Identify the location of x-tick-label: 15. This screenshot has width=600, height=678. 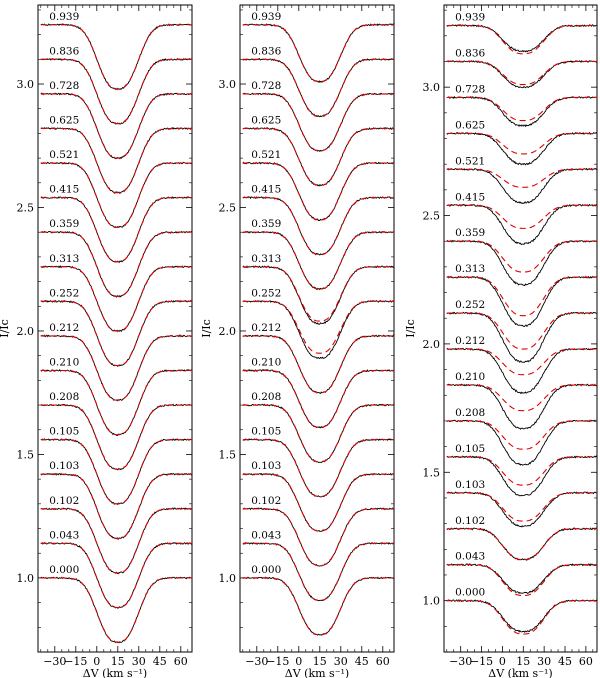
(118, 661).